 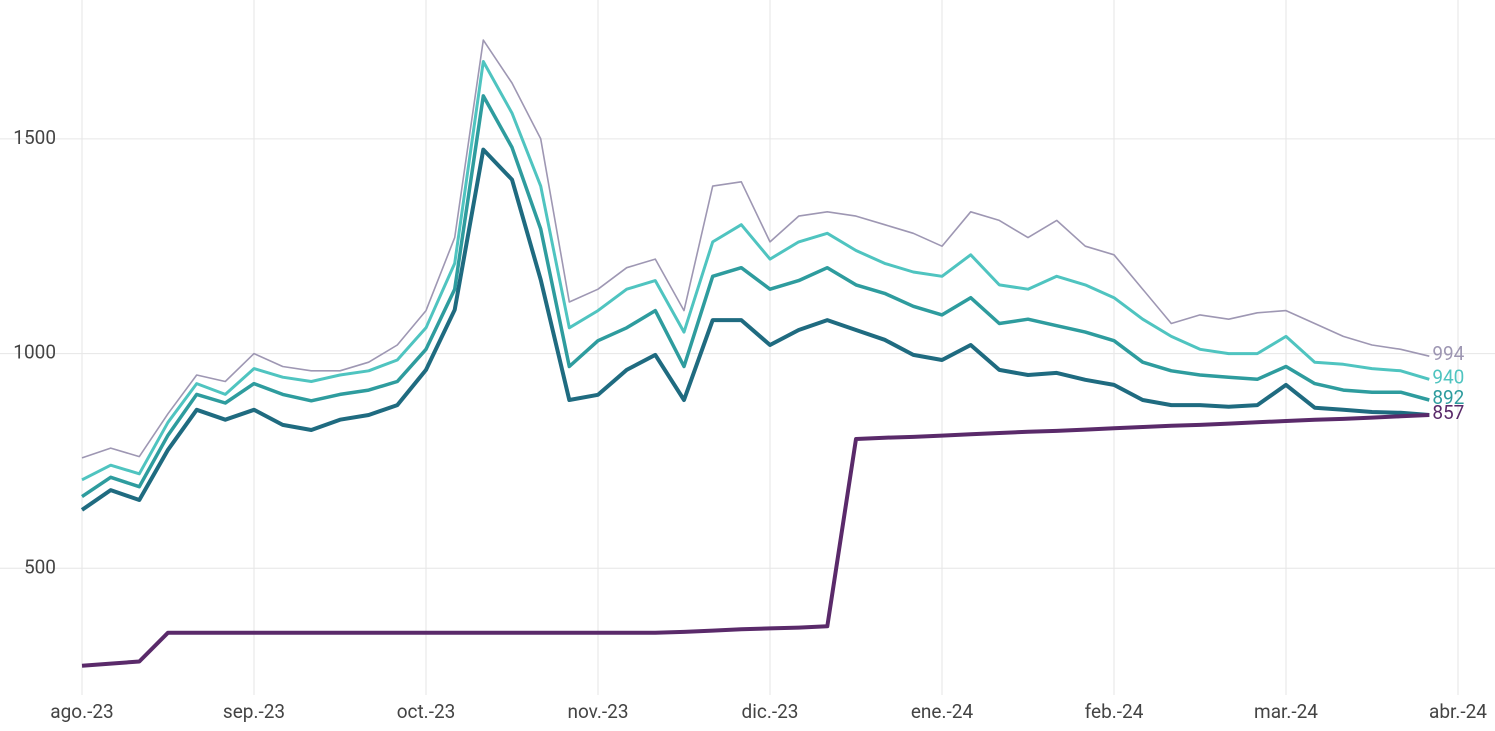 What do you see at coordinates (40, 566) in the screenshot?
I see `y-tick-label: 500` at bounding box center [40, 566].